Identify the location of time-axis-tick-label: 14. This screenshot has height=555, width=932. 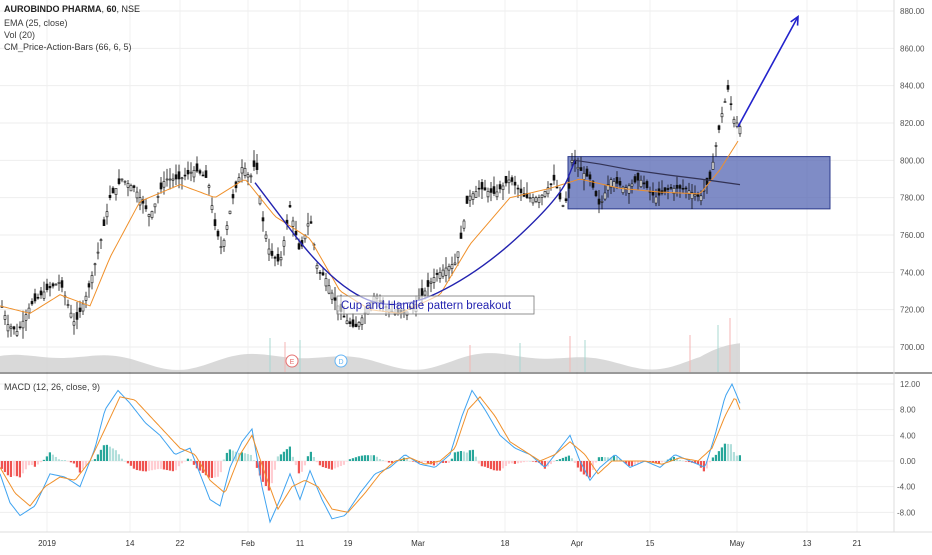
(130, 543).